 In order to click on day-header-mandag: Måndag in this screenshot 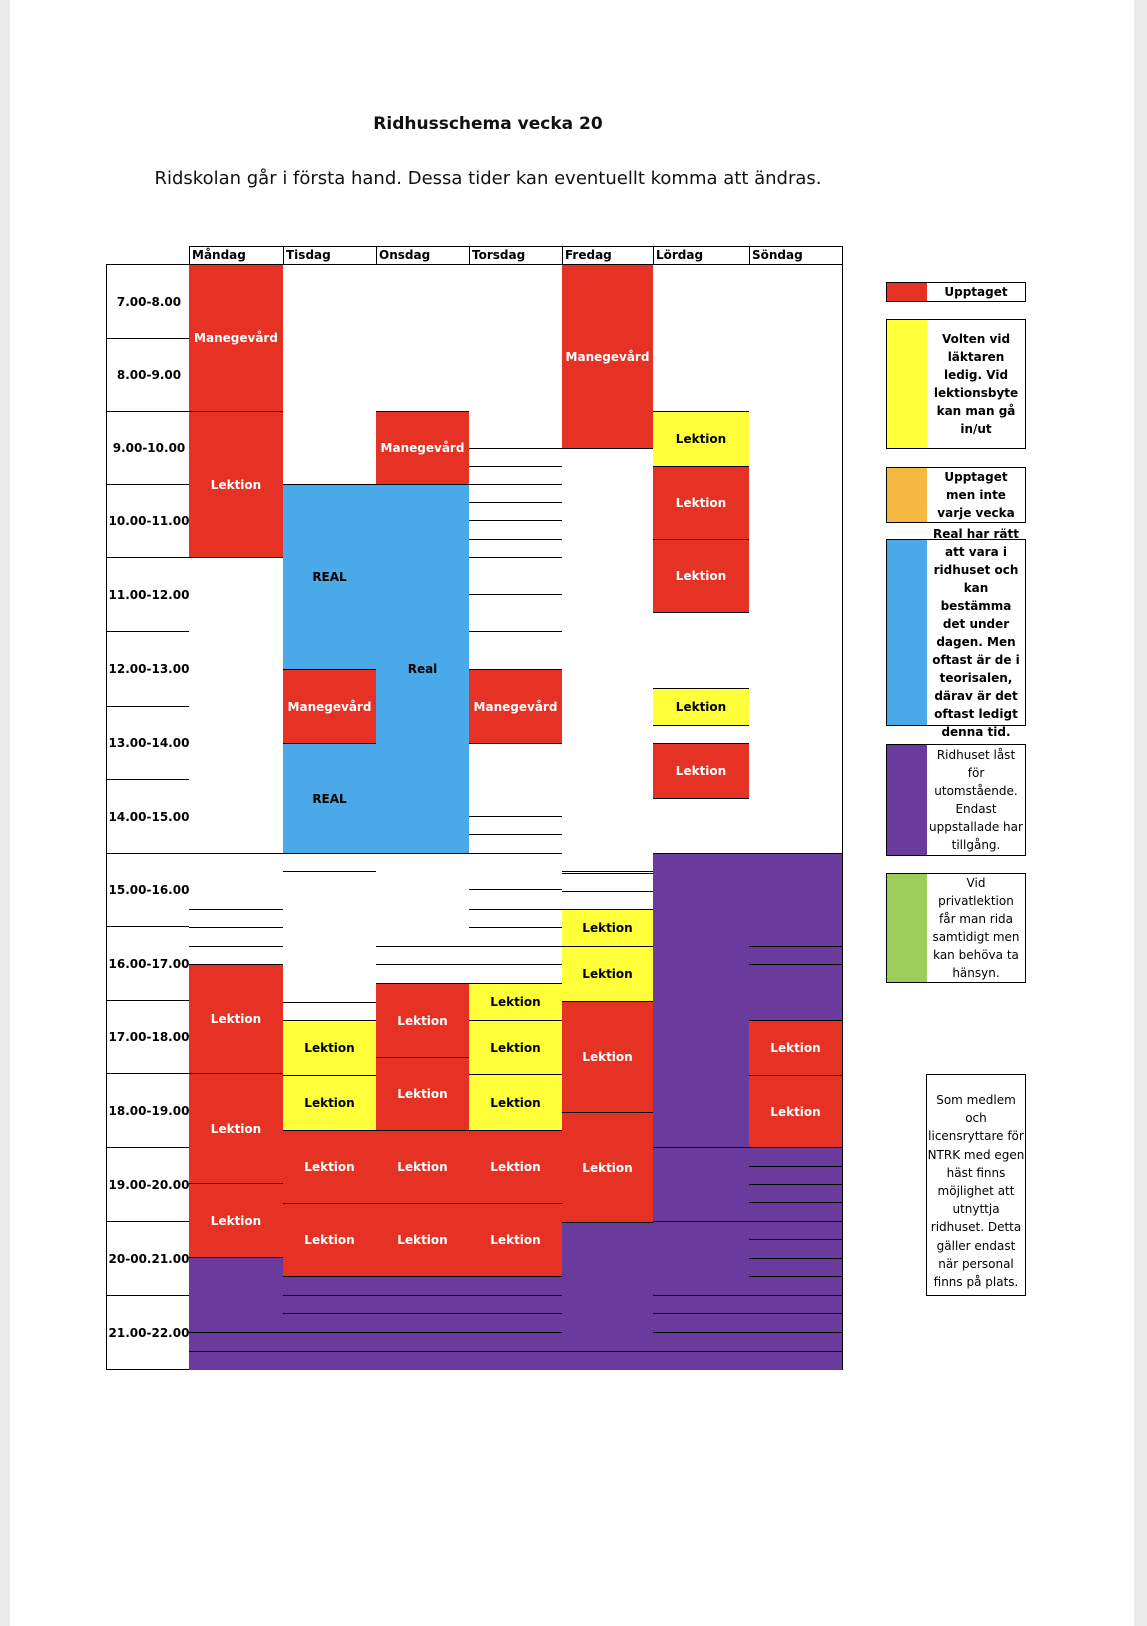, I will do `click(236, 255)`.